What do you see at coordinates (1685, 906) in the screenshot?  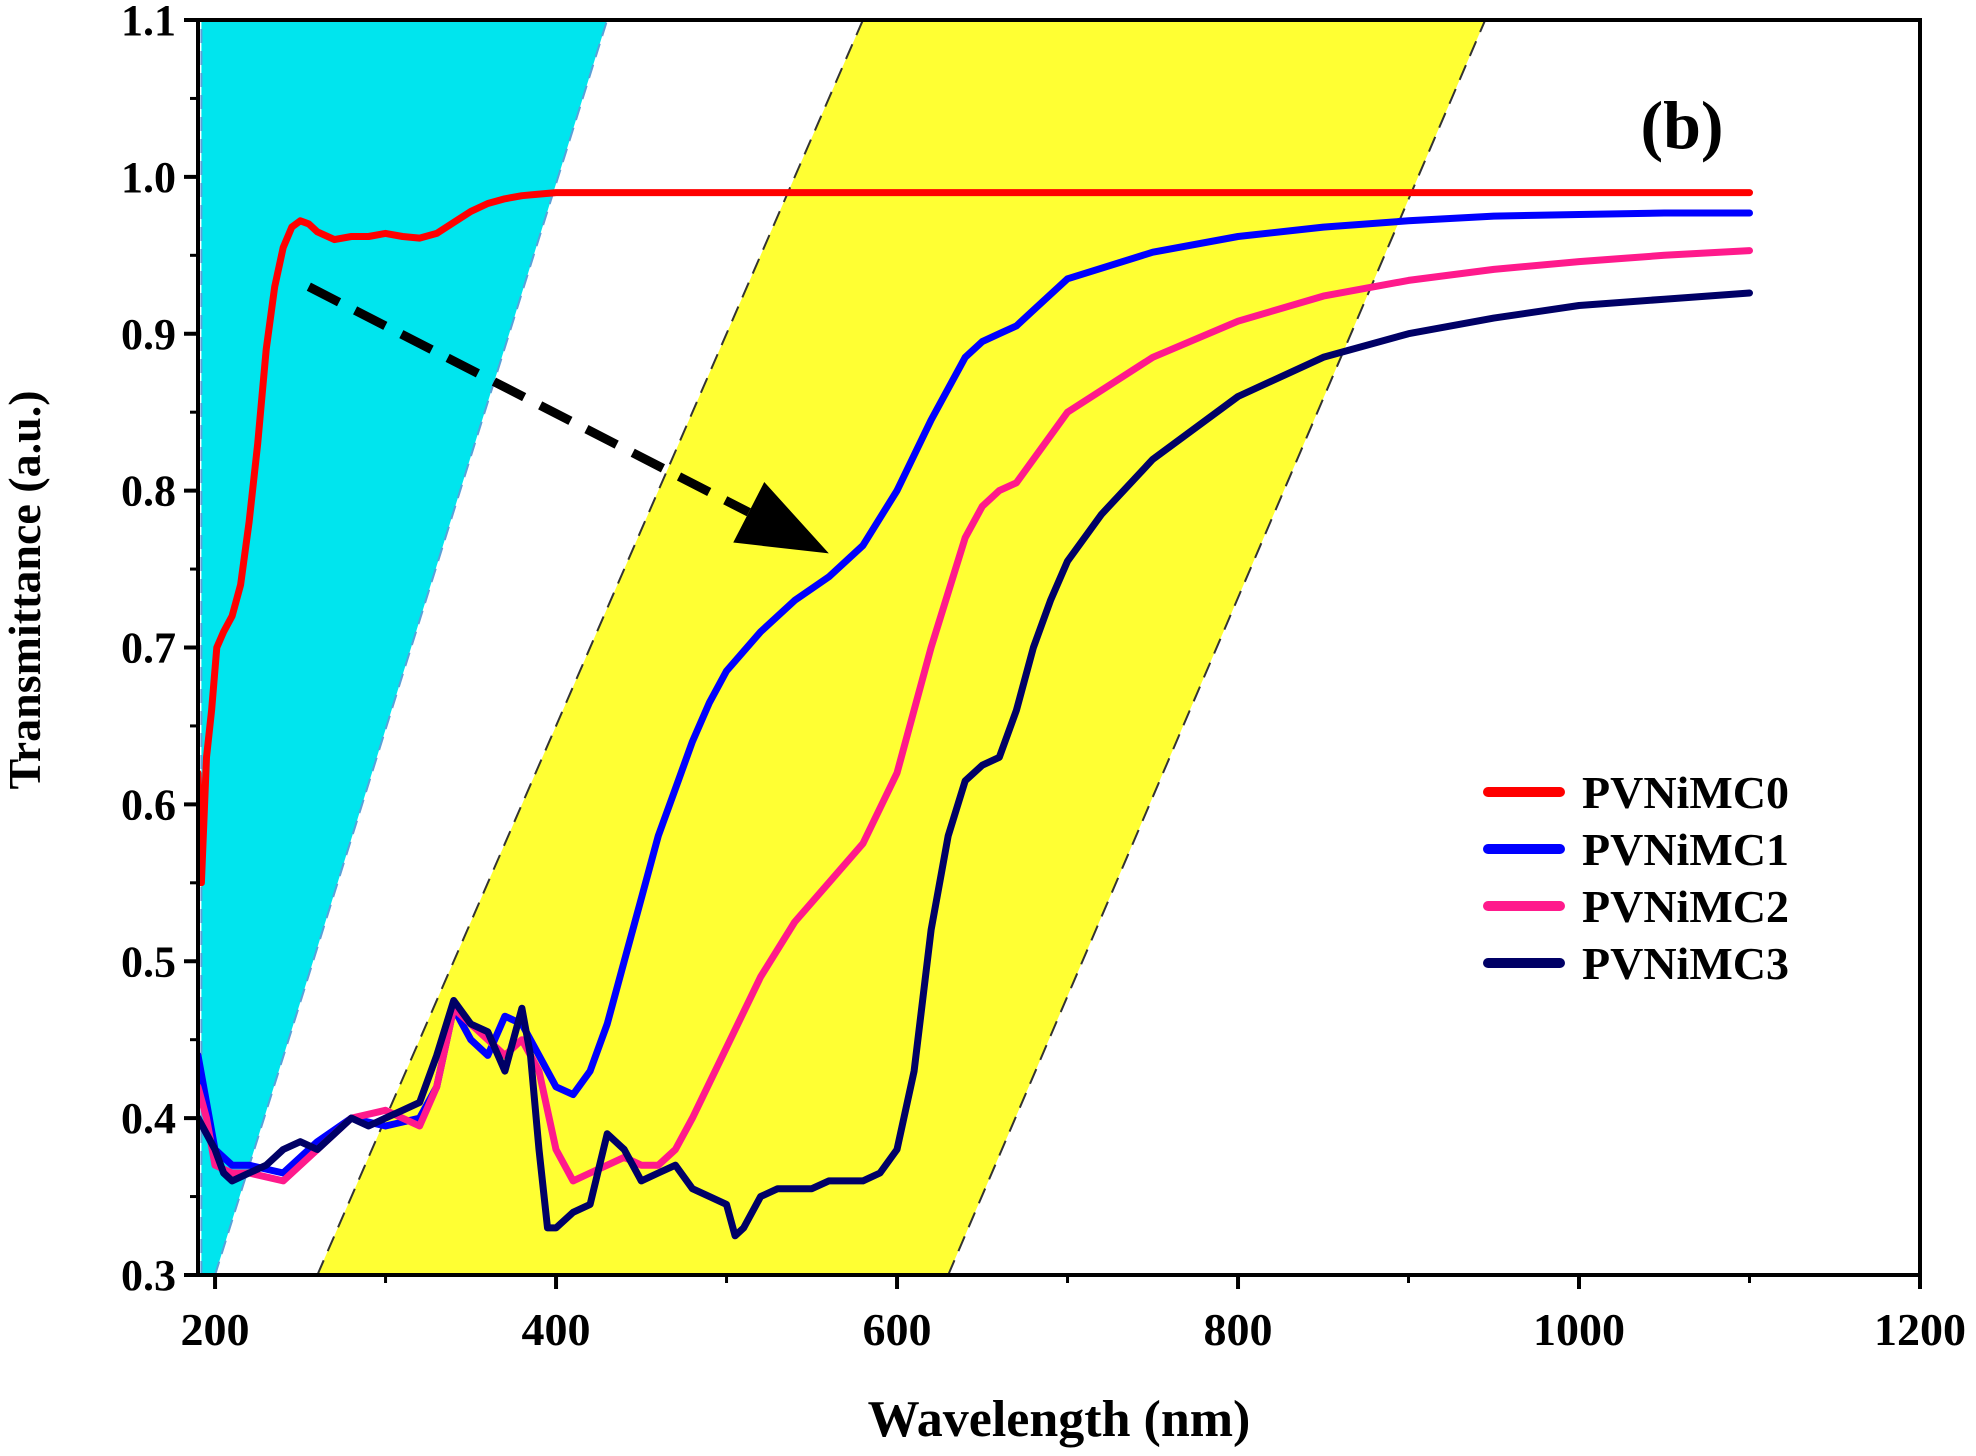 I see `legend-label-PVNiMC2: PVNiMC2` at bounding box center [1685, 906].